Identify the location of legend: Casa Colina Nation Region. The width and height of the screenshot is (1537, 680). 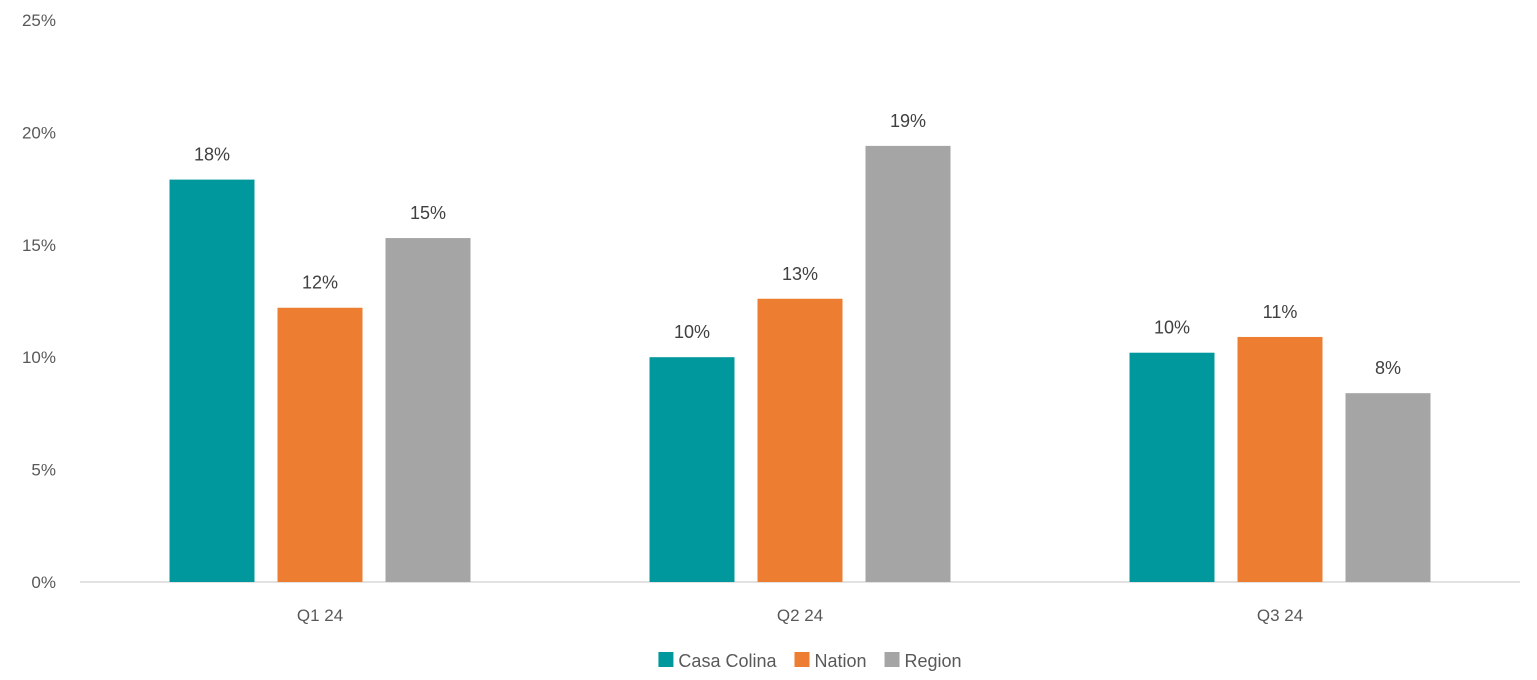
(810, 661).